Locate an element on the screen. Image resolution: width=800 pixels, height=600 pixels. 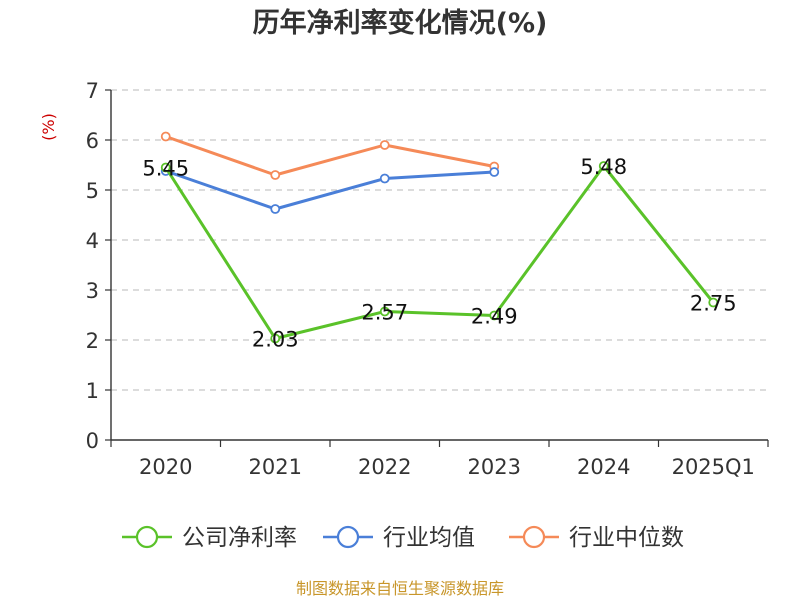
y-tick-label: 5 is located at coordinates (92, 191).